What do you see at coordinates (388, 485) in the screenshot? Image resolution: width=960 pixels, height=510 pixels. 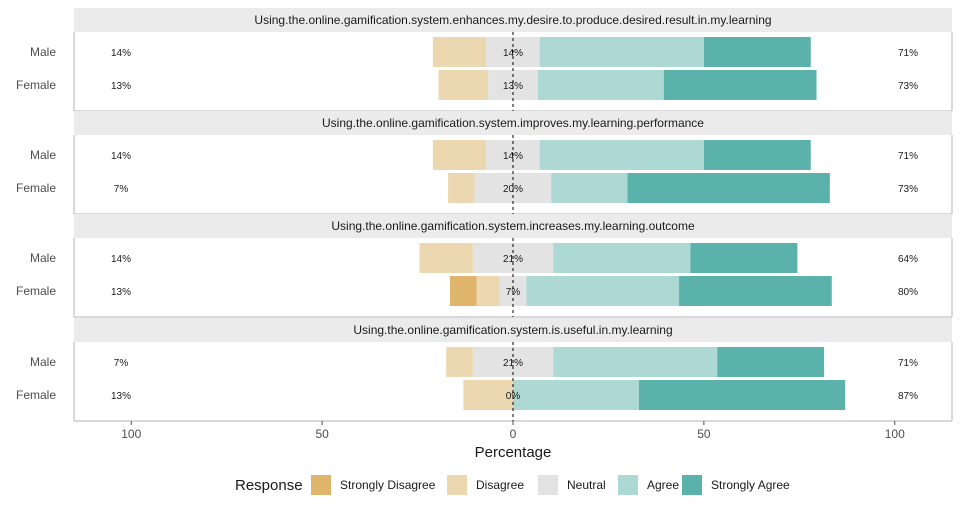 I see `legend-label: Strongly Disagree` at bounding box center [388, 485].